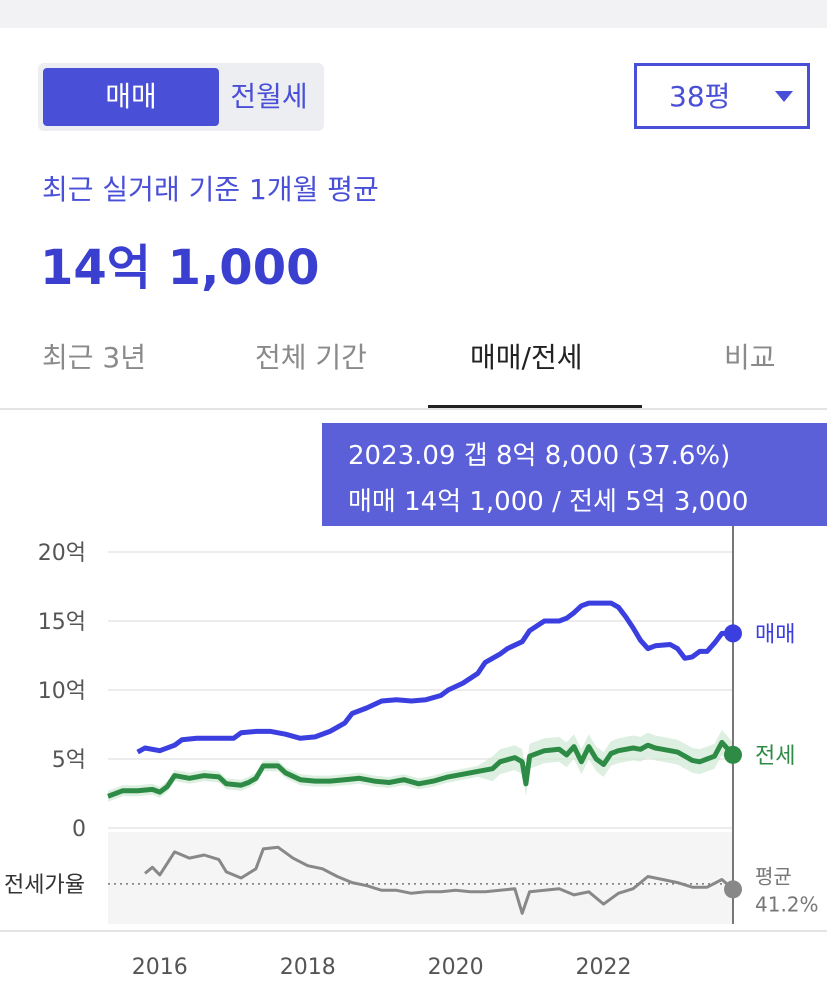 The height and width of the screenshot is (994, 827). I want to click on ratio-panel-background, so click(420, 878).